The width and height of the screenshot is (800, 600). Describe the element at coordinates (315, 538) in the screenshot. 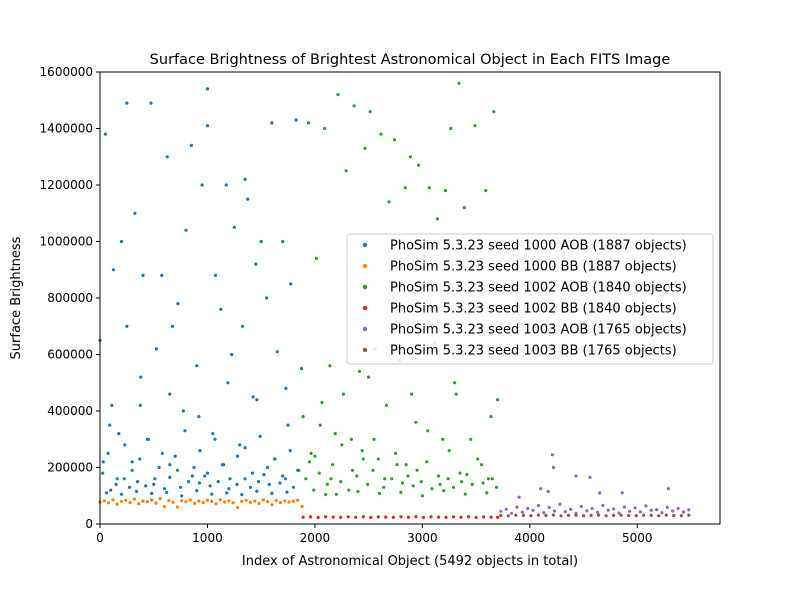

I see `x-tick-label: 2000` at that location.